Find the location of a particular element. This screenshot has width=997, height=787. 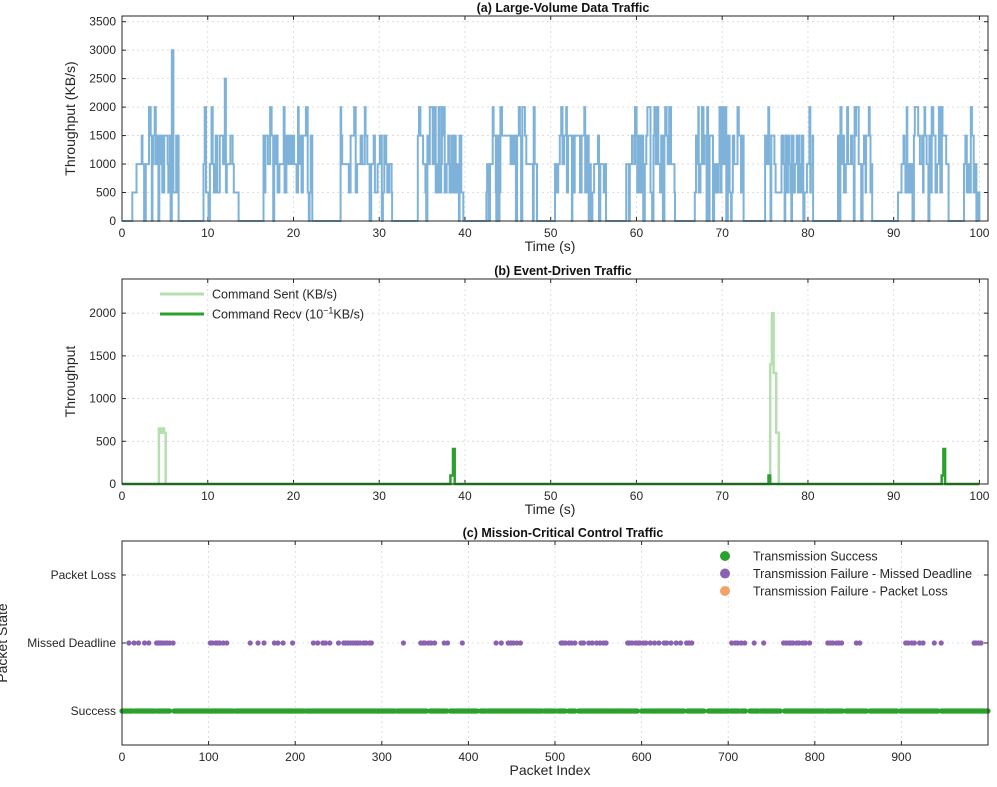

y-tick-label: Missed Deadline is located at coordinates (71, 643).